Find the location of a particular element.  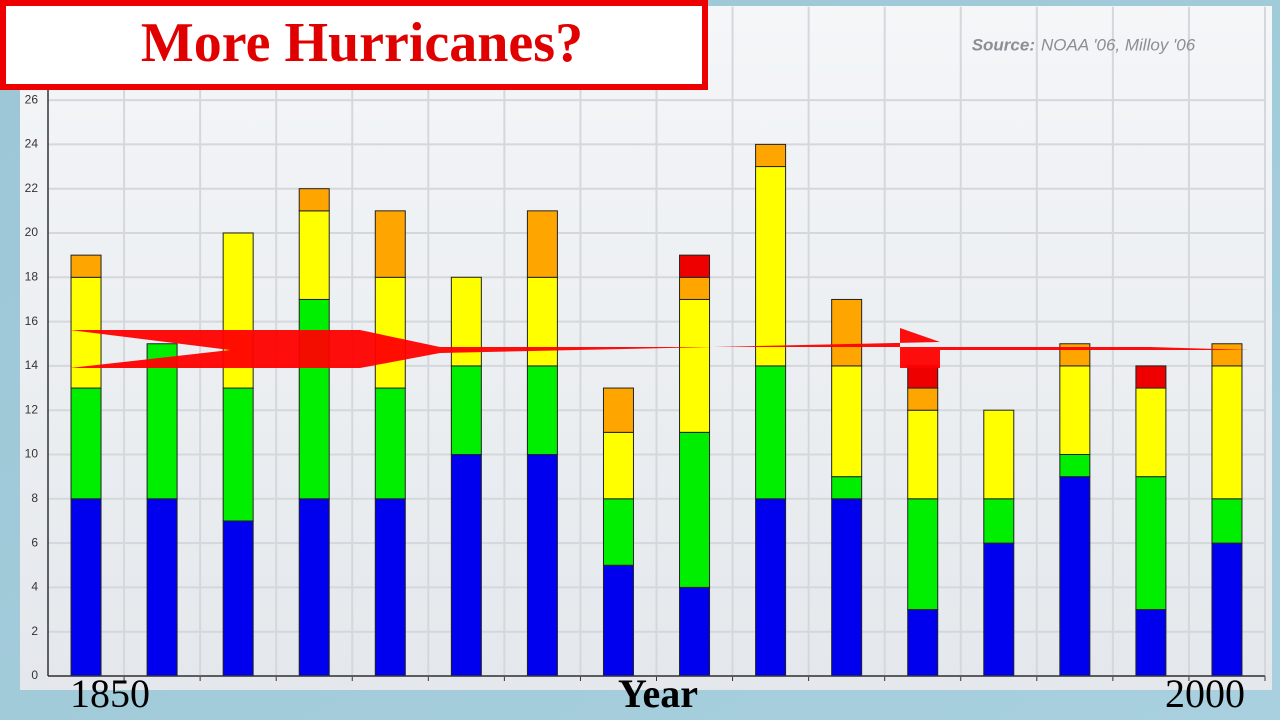

source-text: NOAA '06, Milloy '06 is located at coordinates (1118, 44).